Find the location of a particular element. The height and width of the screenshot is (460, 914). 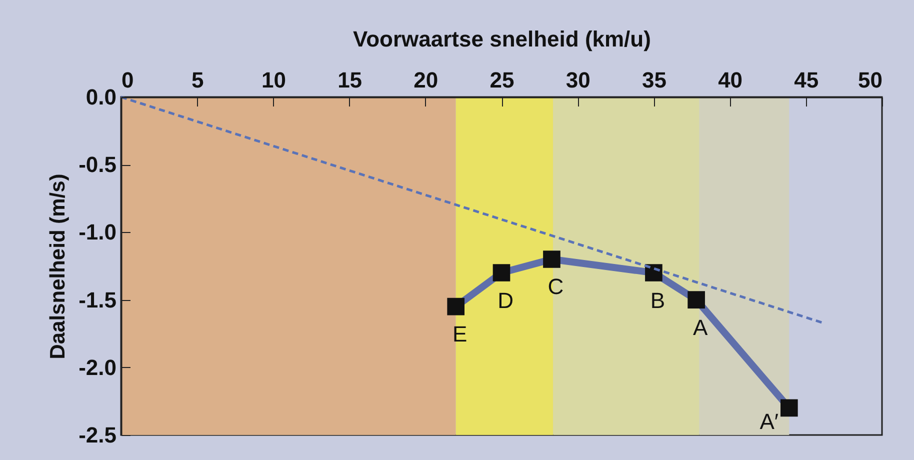

y-tick-label: -1.5 is located at coordinates (97, 299).